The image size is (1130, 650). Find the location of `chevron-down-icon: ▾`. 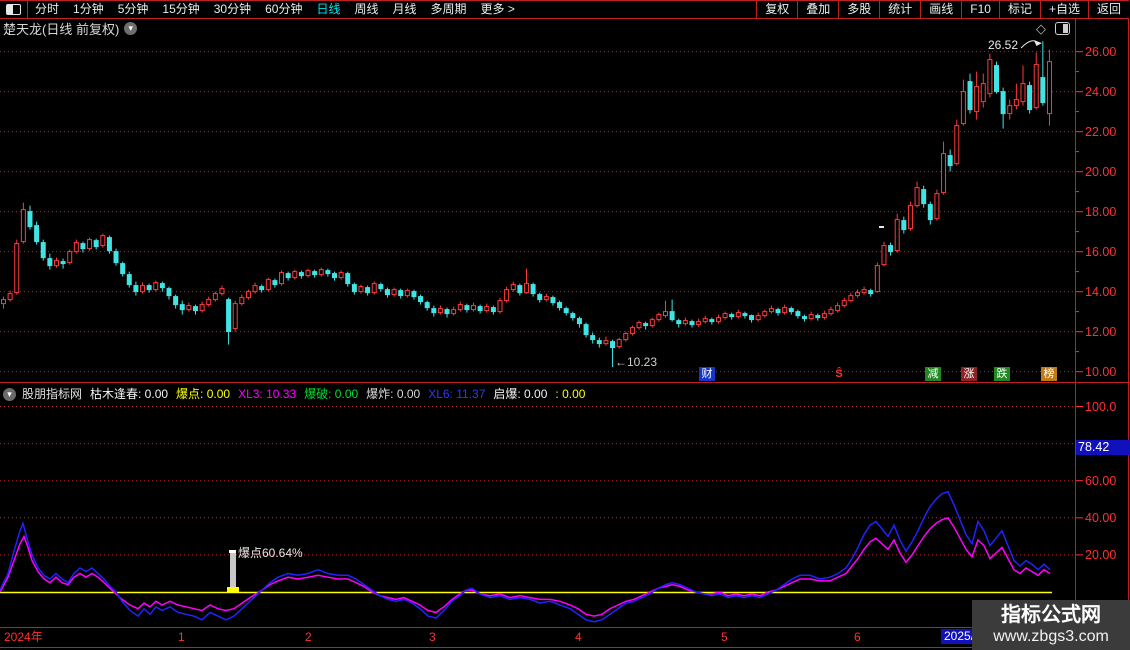

chevron-down-icon: ▾ is located at coordinates (131, 28).